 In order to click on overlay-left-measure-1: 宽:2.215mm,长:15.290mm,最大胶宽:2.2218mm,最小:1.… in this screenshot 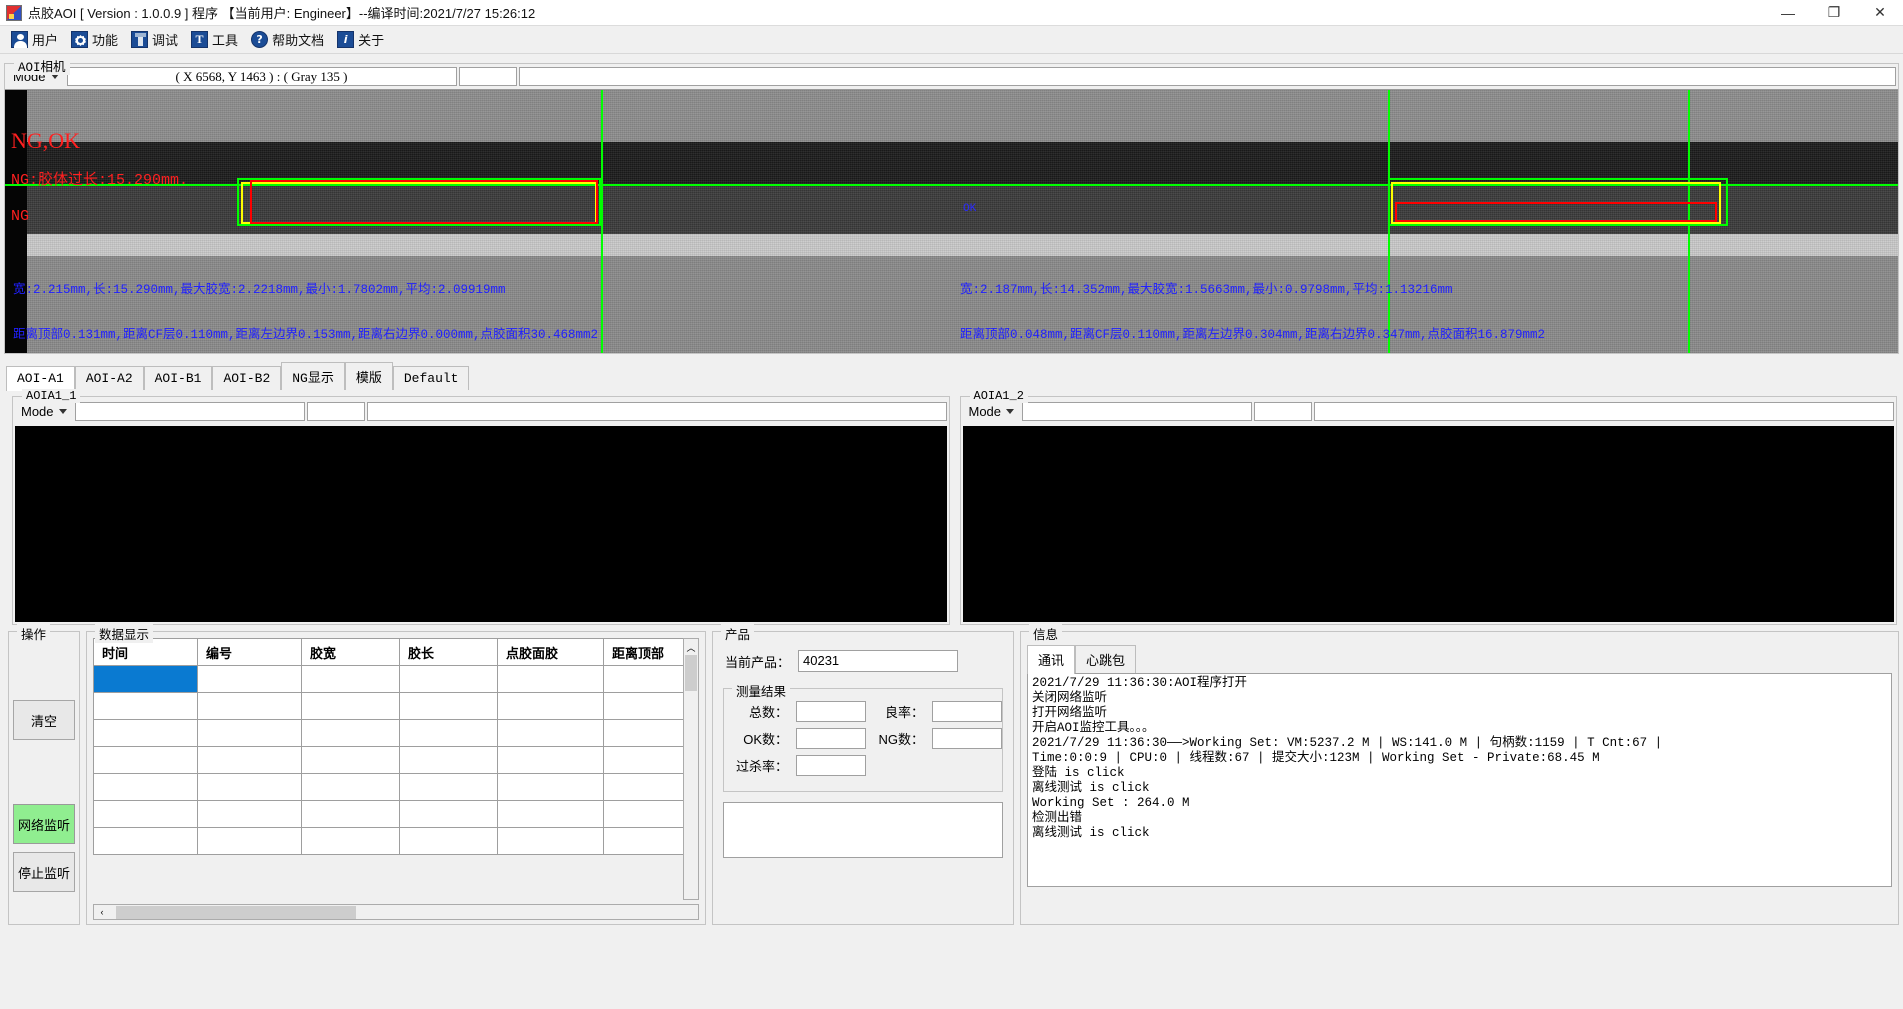, I will do `click(259, 290)`.